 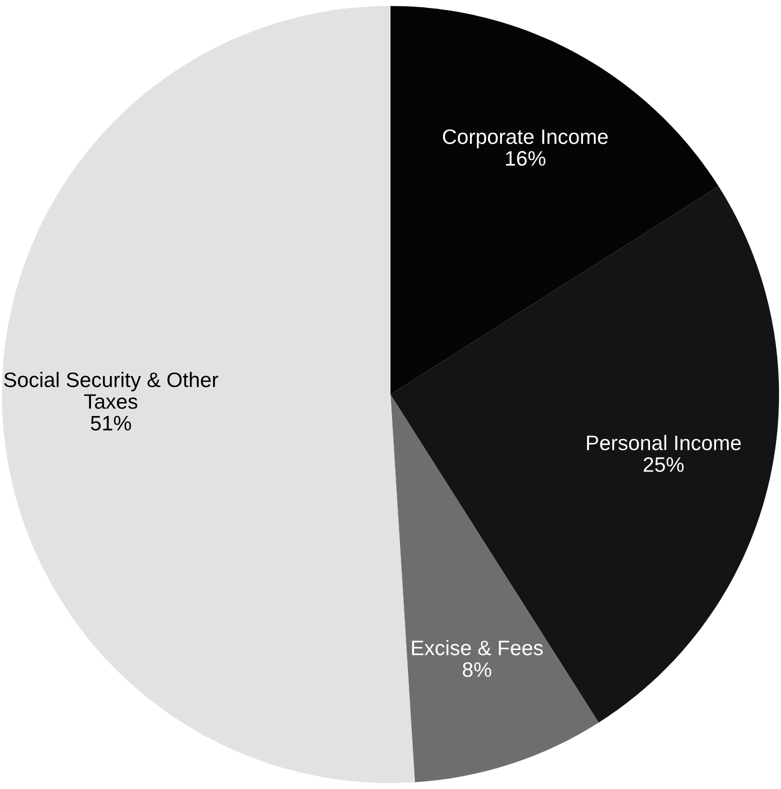 I want to click on data-label: 25%, so click(x=664, y=464).